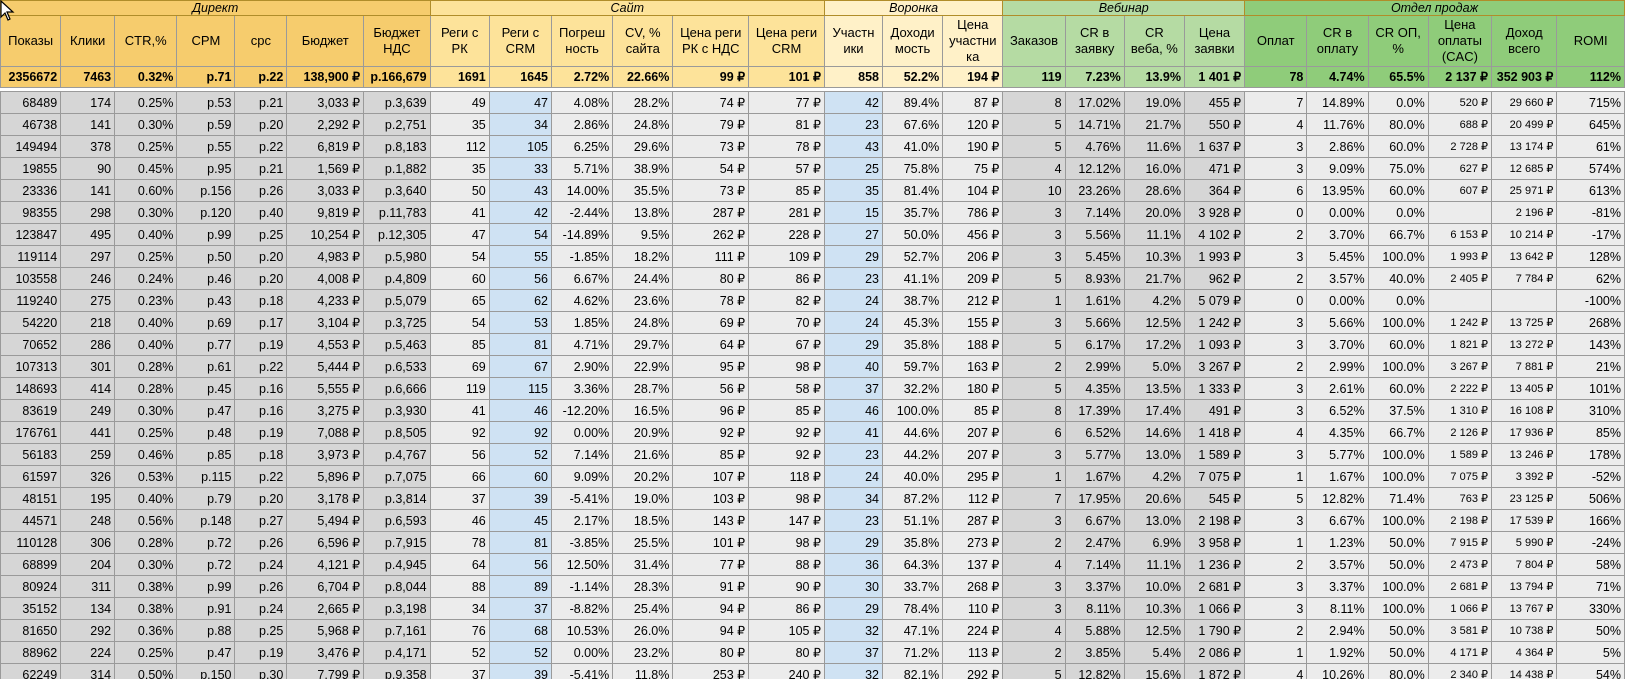 This screenshot has width=1625, height=679. I want to click on table-cell: 79 ₽, so click(711, 124).